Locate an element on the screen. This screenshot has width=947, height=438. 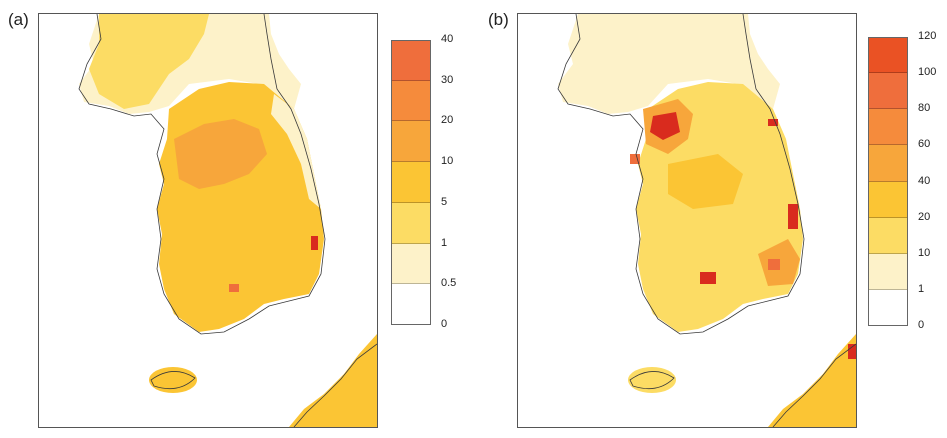
japan-hot is located at coordinates (852, 351).